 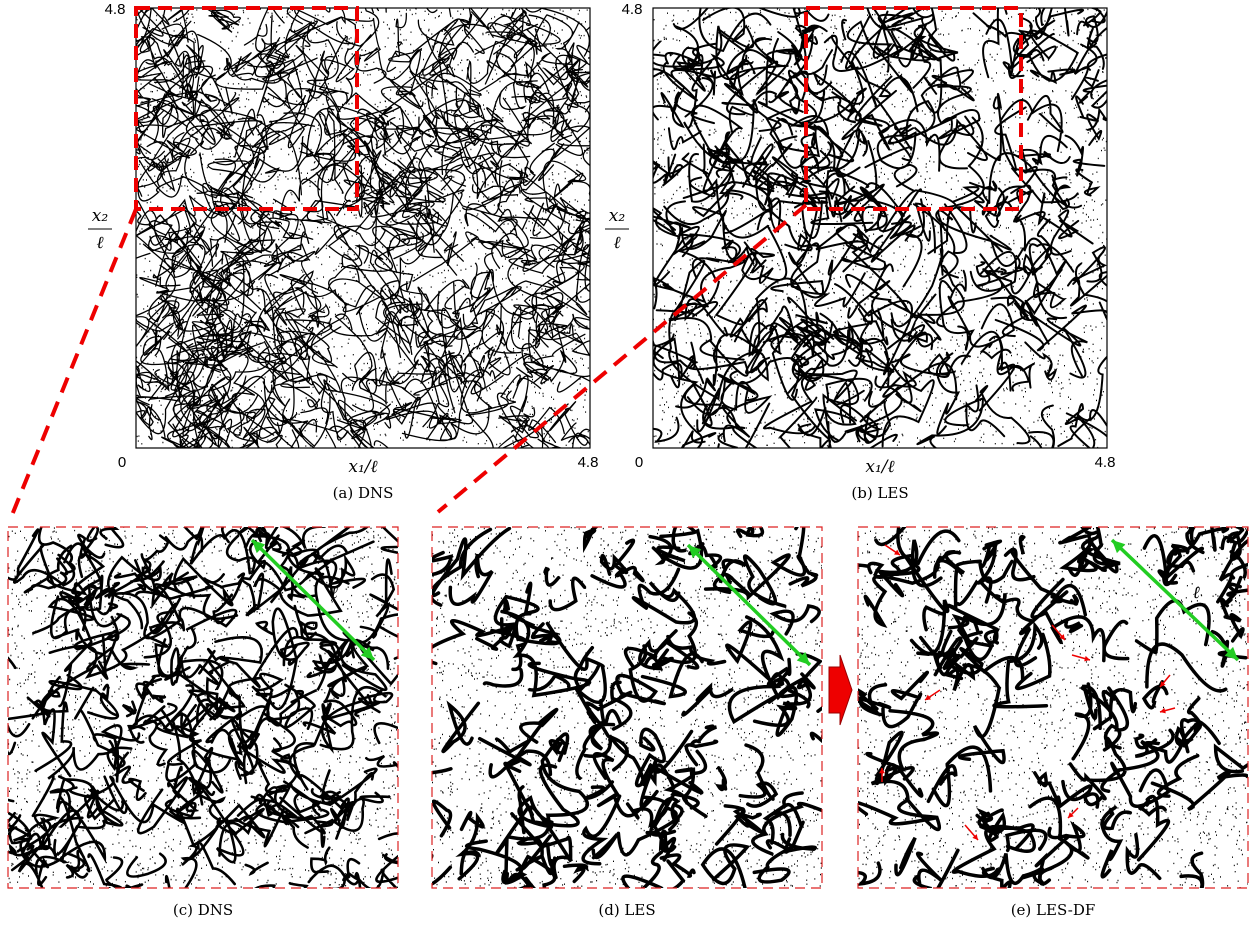 I want to click on caption: (a) DNS, so click(x=363, y=493).